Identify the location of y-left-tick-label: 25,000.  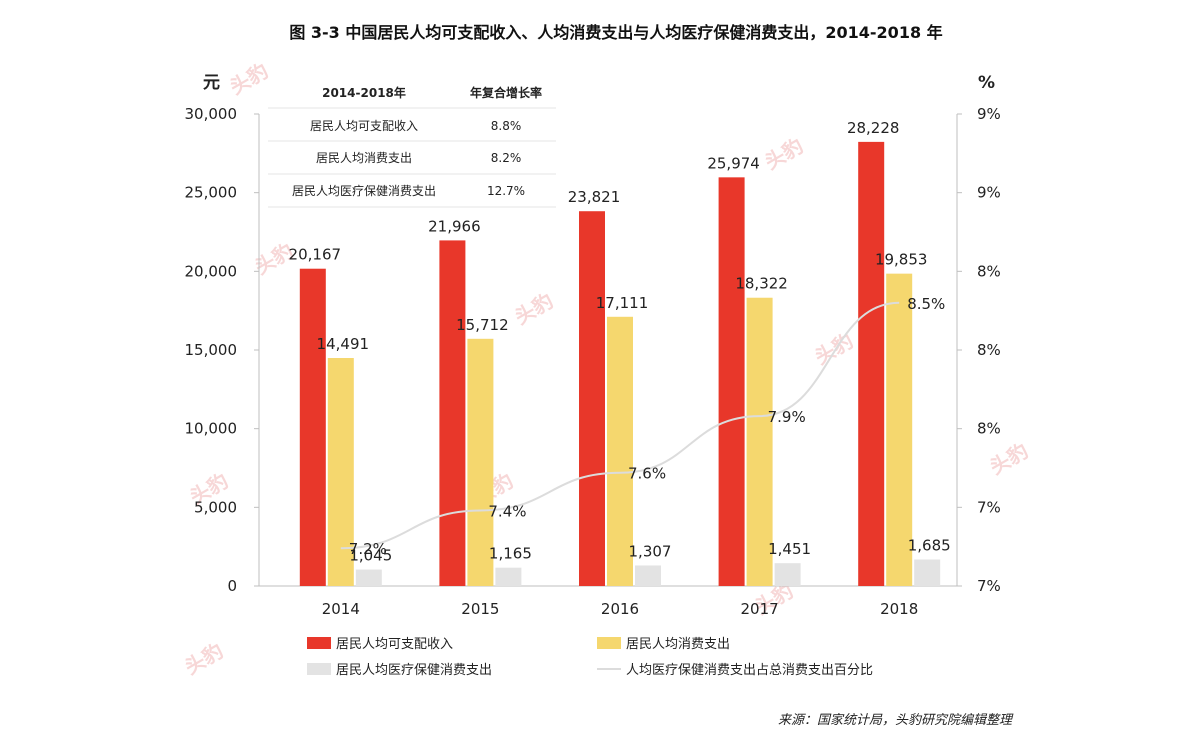
(211, 193).